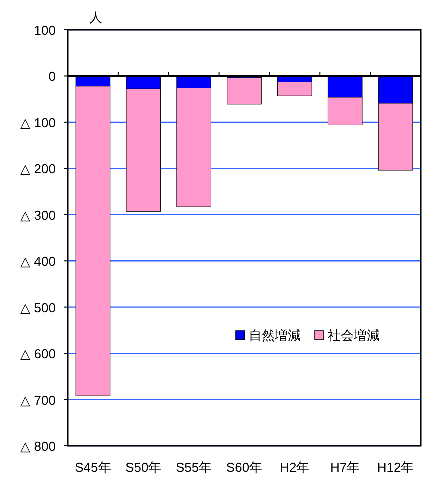  I want to click on y-tick-label: △ 100, so click(38, 122).